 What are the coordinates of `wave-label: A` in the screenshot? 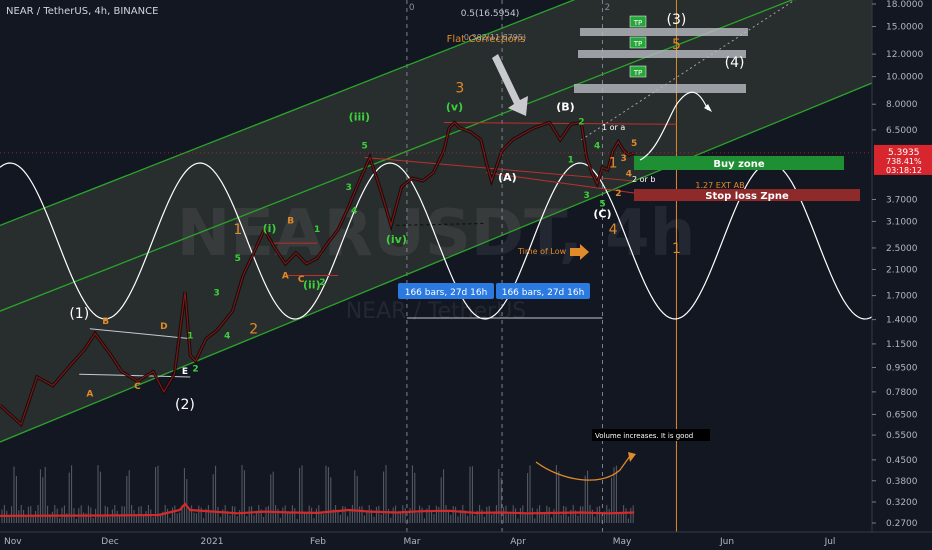 It's located at (89, 395).